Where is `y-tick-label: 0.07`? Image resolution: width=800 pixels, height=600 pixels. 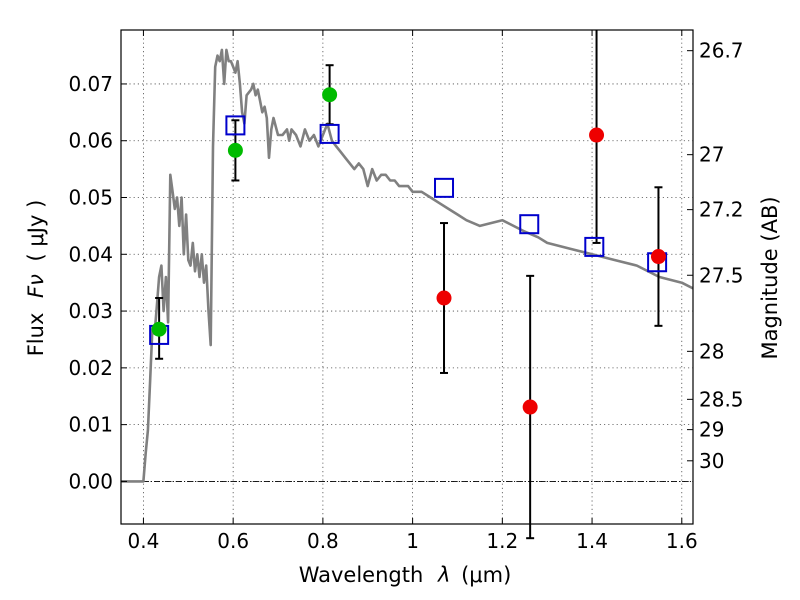
y-tick-label: 0.07 is located at coordinates (90, 84).